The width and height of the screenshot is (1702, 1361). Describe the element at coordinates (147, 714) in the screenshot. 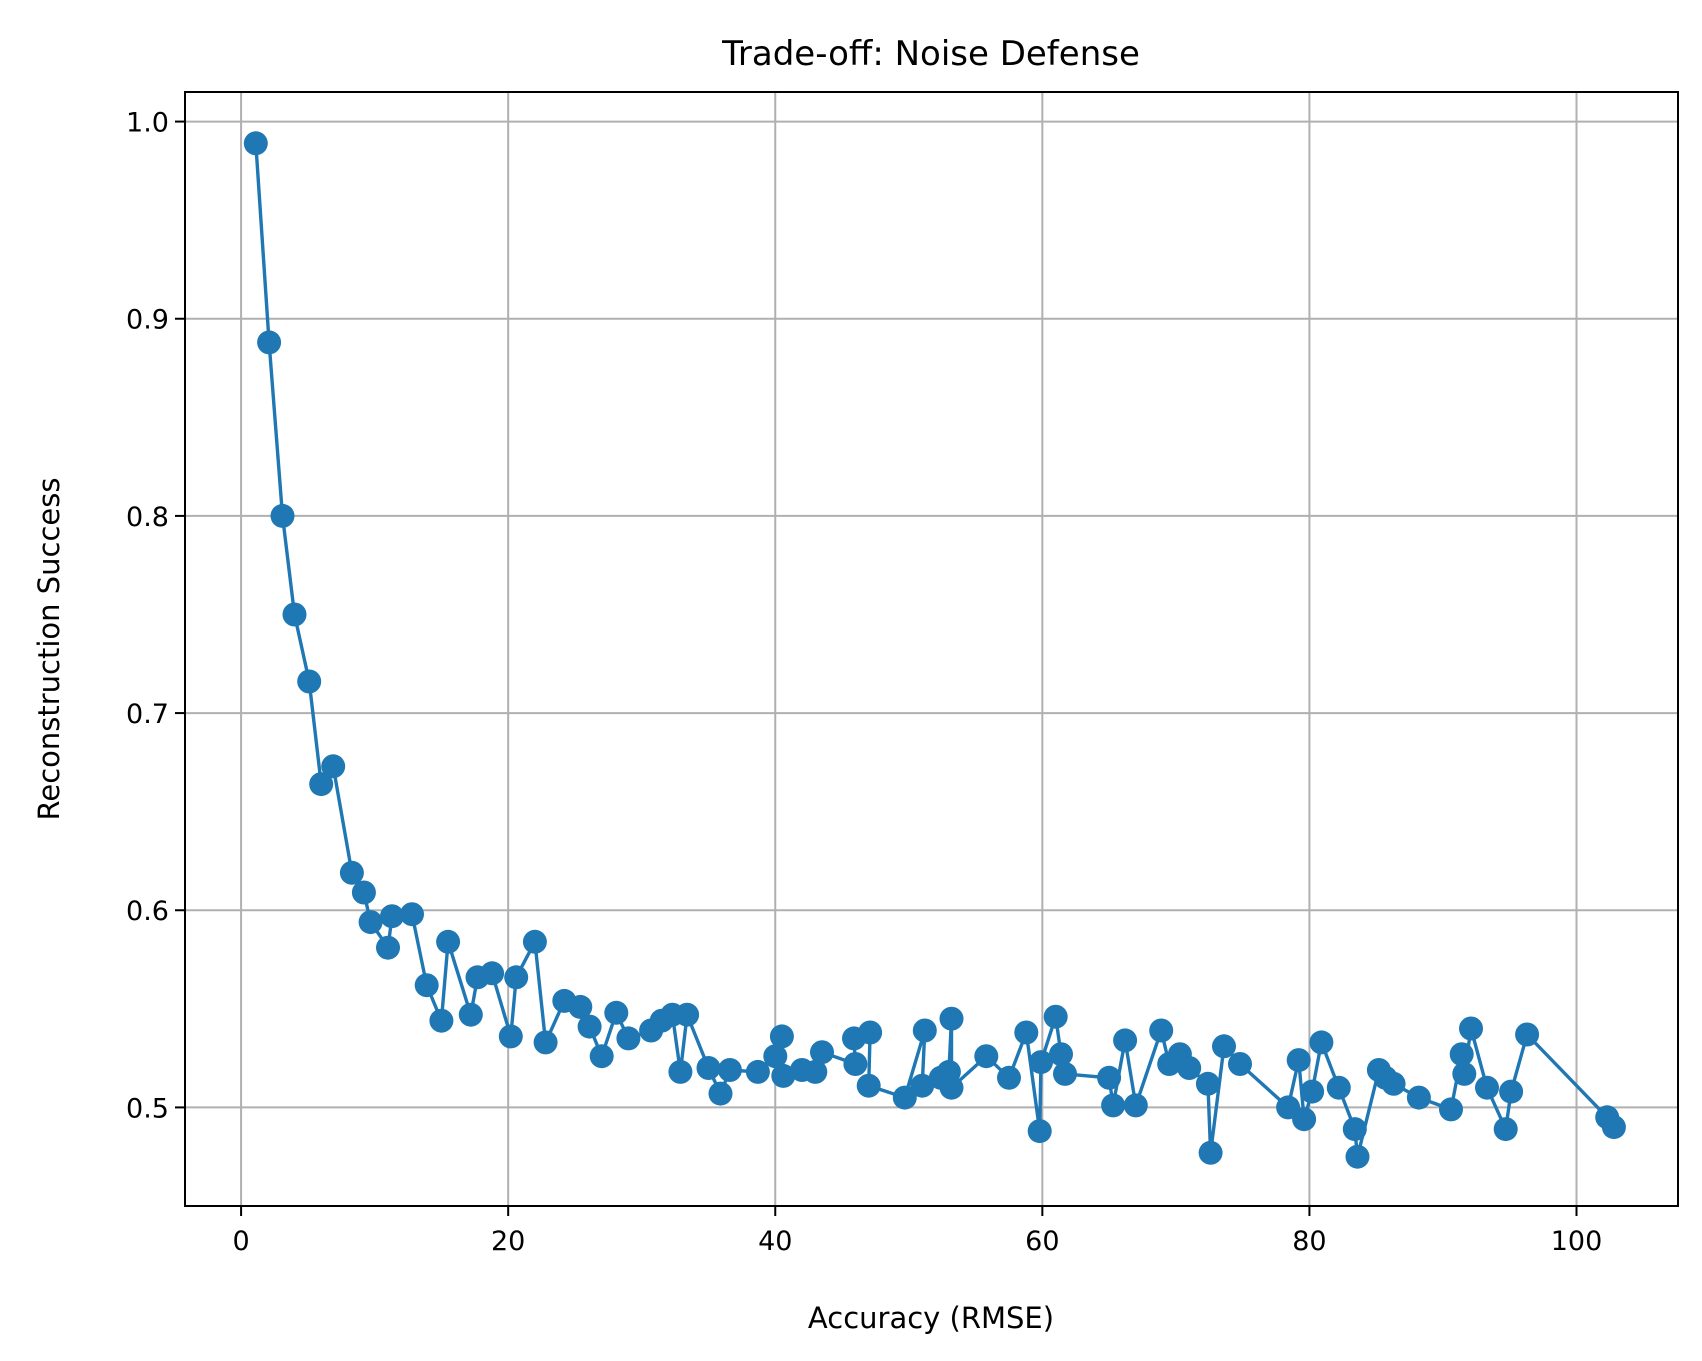

I see `y-tick-label: 0.7` at that location.